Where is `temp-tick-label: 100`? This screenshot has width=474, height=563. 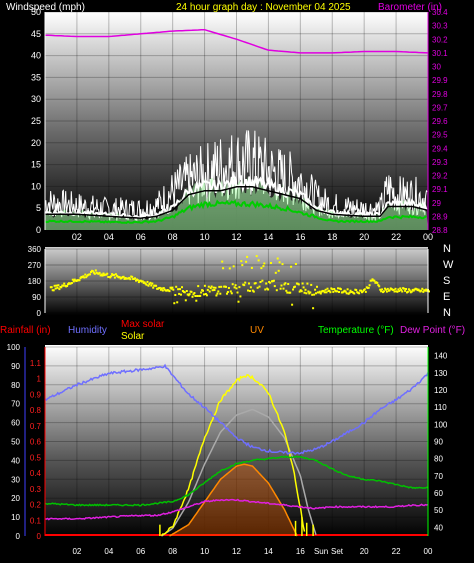 temp-tick-label: 100 is located at coordinates (441, 424).